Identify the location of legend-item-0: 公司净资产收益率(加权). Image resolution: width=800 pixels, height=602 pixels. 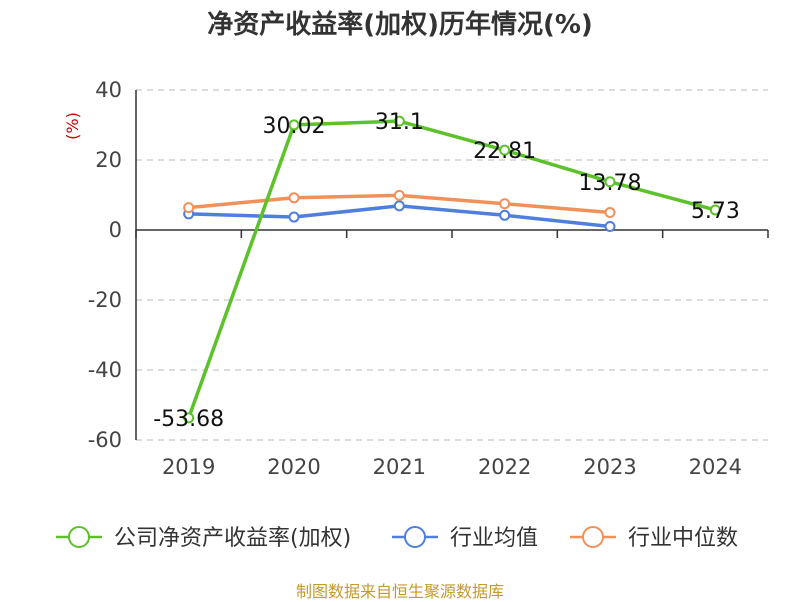
(203, 538).